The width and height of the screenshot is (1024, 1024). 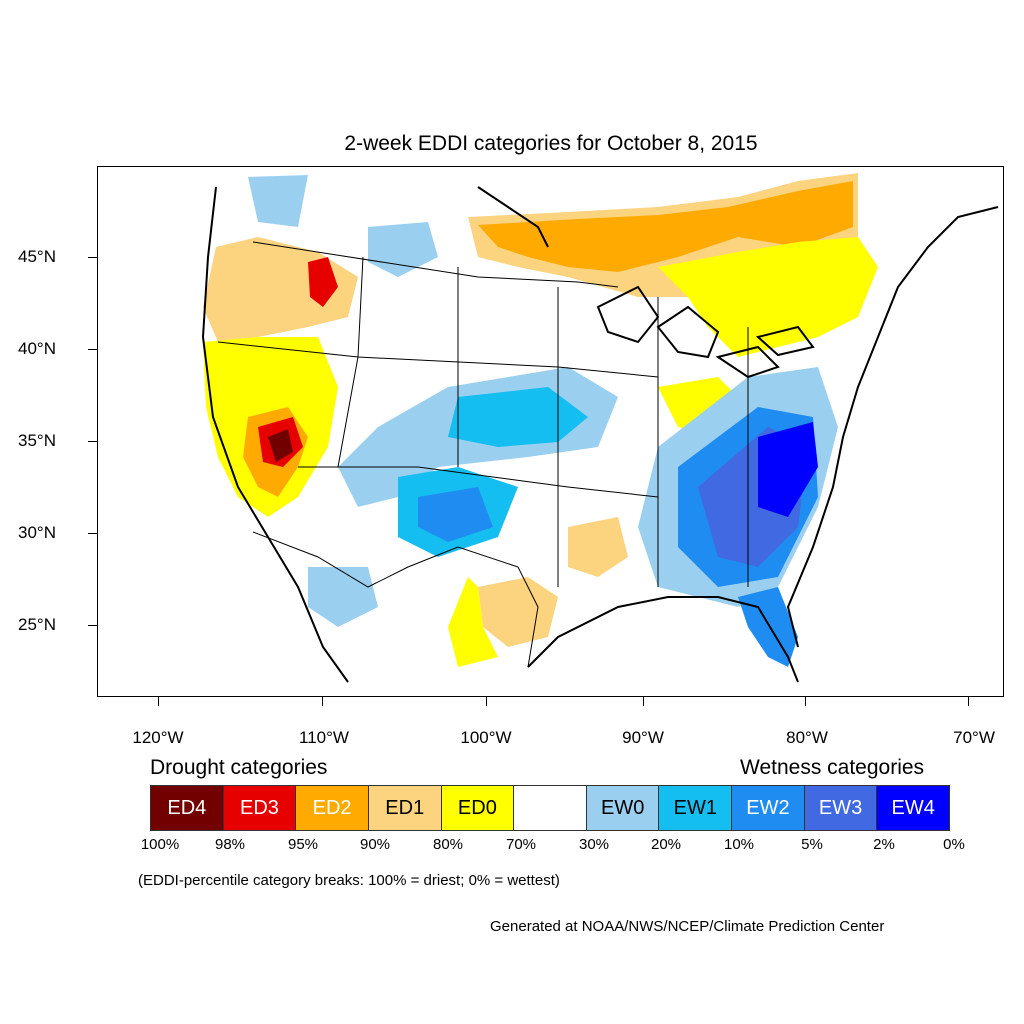 What do you see at coordinates (666, 844) in the screenshot?
I see `percentile-label: 20%` at bounding box center [666, 844].